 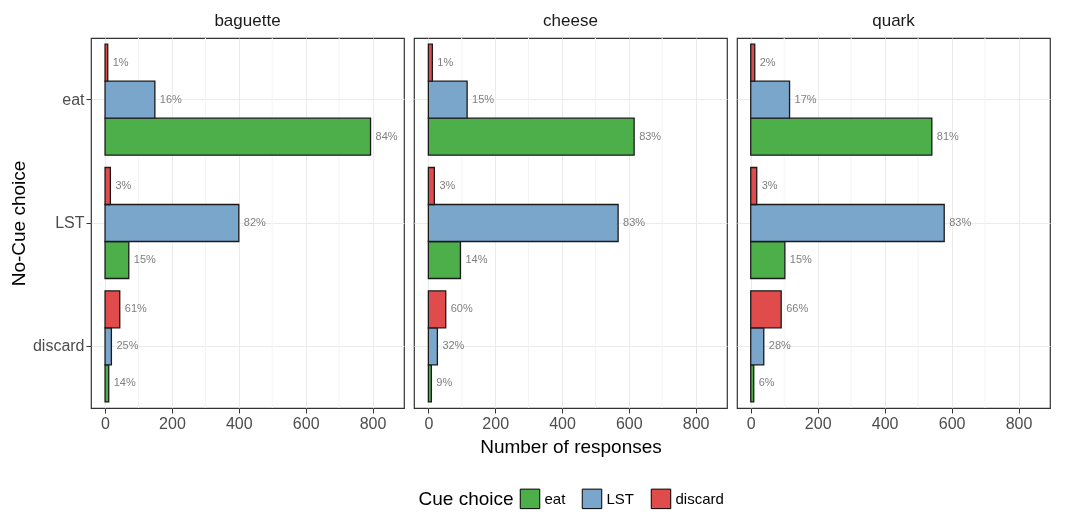 What do you see at coordinates (805, 98) in the screenshot?
I see `annotation: 17%` at bounding box center [805, 98].